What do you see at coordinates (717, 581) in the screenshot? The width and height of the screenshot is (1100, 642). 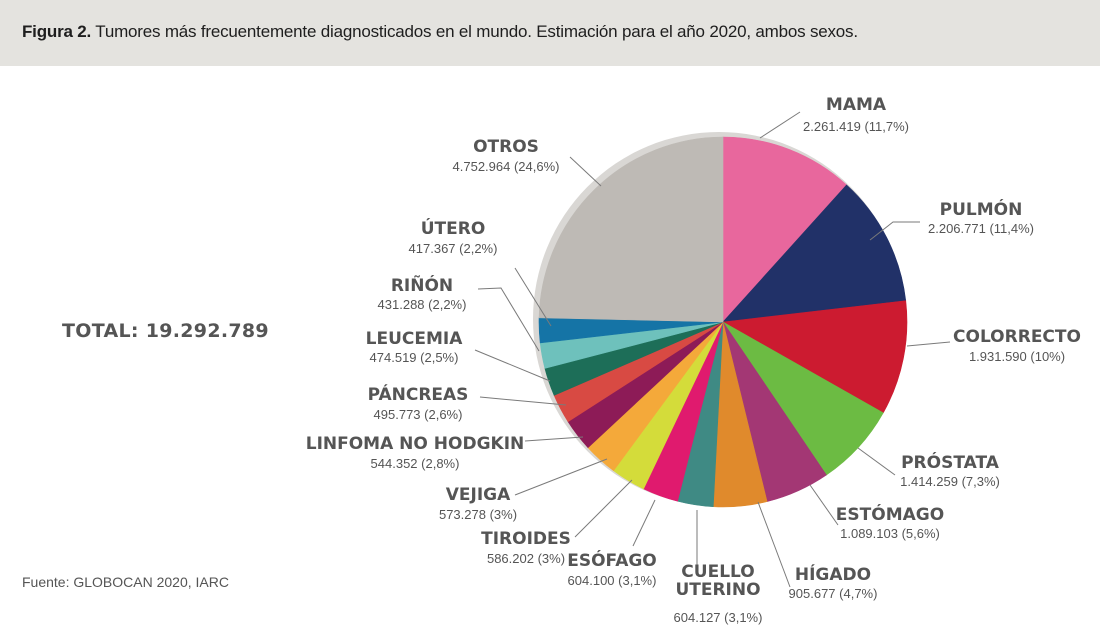 I see `slice-name-label-6: CUELLO UTERINO` at bounding box center [717, 581].